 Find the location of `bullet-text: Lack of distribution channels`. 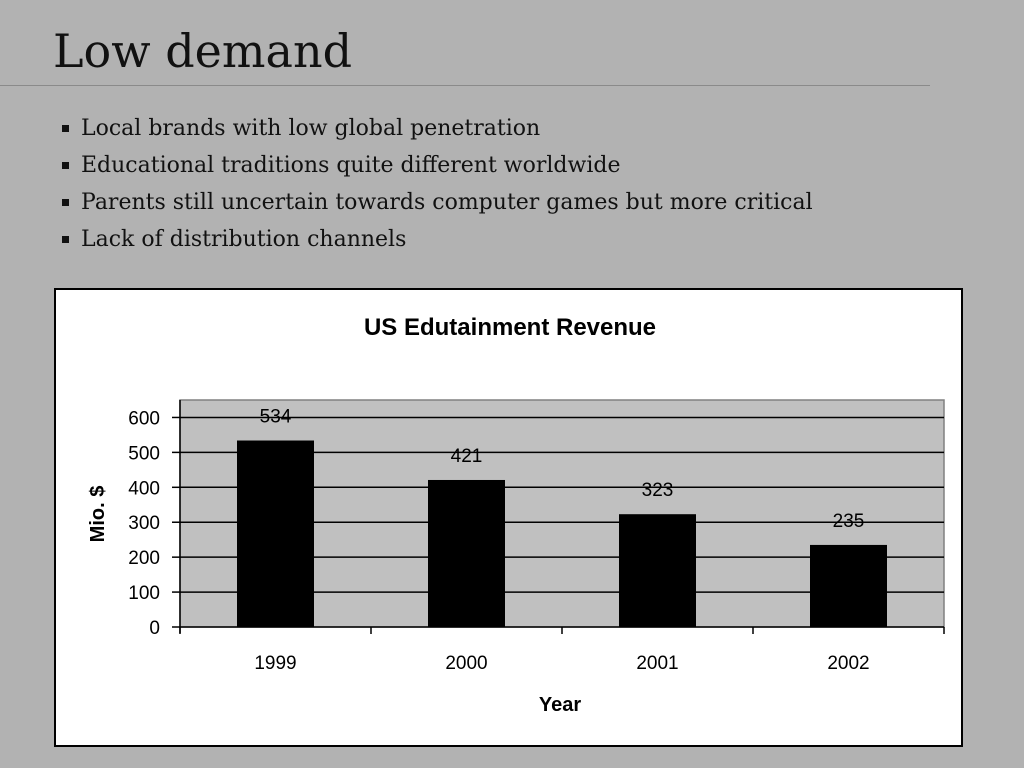

bullet-text: Lack of distribution channels is located at coordinates (244, 239).